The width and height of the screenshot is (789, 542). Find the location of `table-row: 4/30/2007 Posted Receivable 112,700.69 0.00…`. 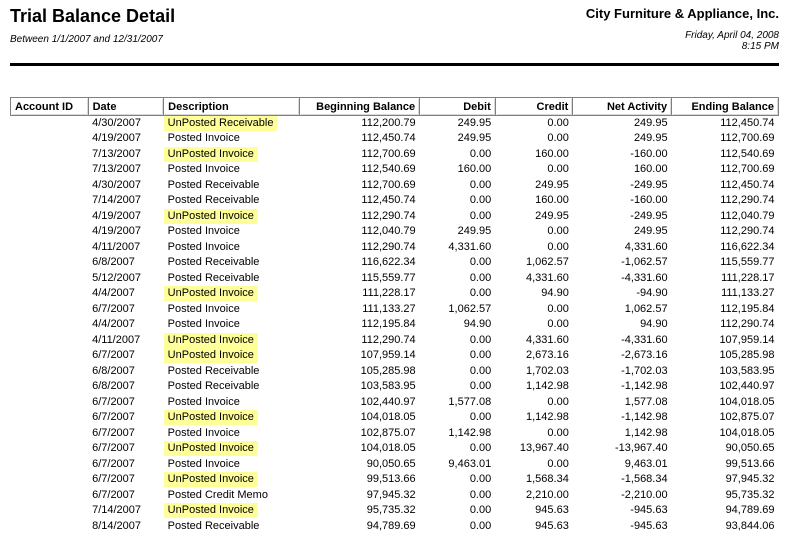

table-row: 4/30/2007 Posted Receivable 112,700.69 0.00… is located at coordinates (395, 186).